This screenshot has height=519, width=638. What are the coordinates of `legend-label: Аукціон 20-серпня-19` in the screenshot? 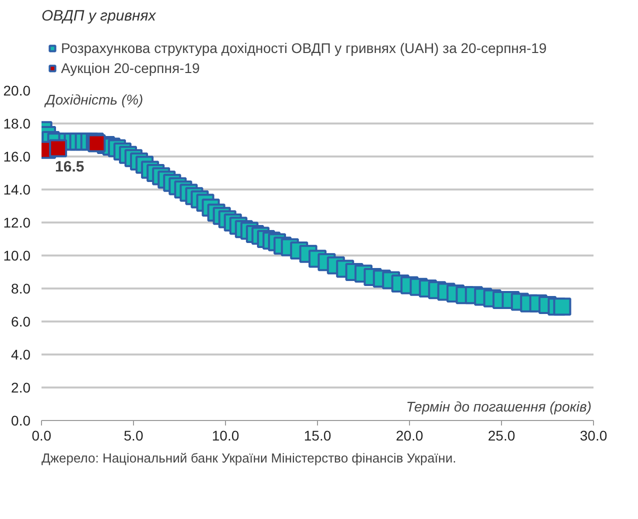 It's located at (130, 68).